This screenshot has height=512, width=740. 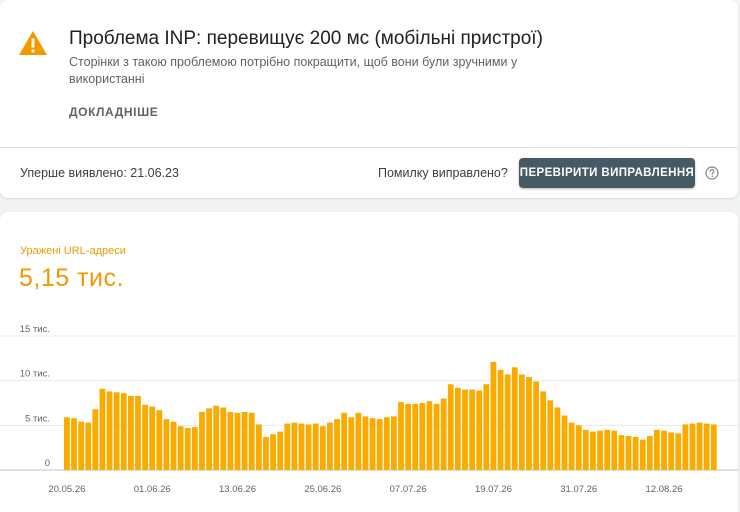 What do you see at coordinates (369, 147) in the screenshot?
I see `divider` at bounding box center [369, 147].